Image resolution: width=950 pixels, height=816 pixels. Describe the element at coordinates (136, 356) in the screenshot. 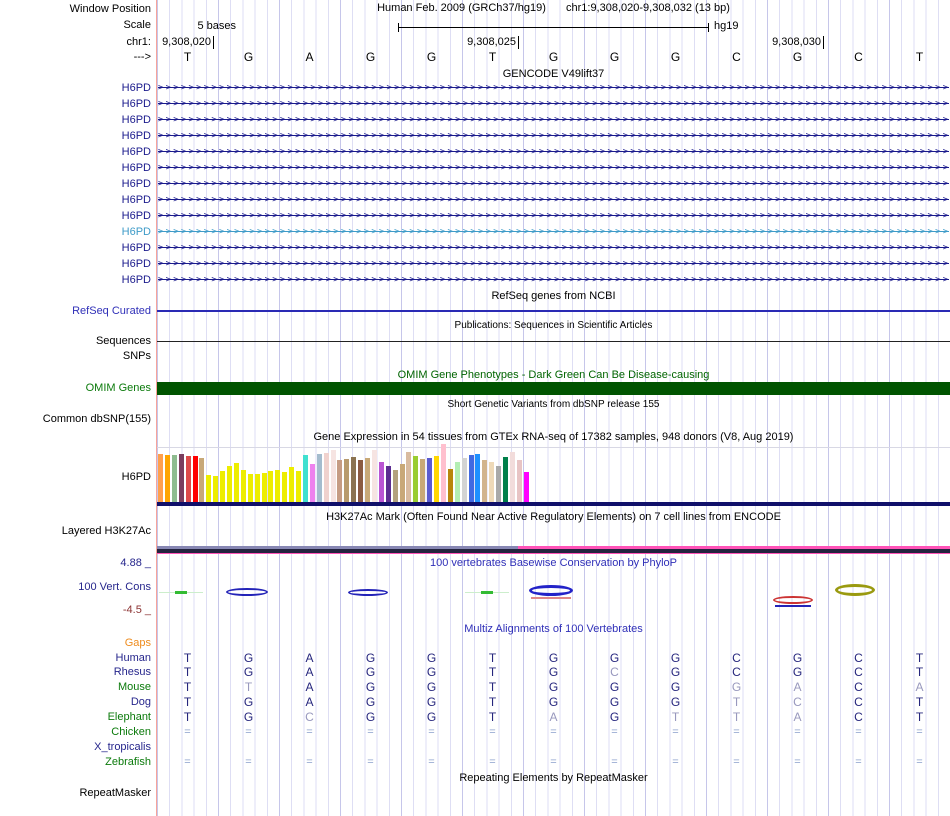

I see `track-label-snps: SNPs` at that location.